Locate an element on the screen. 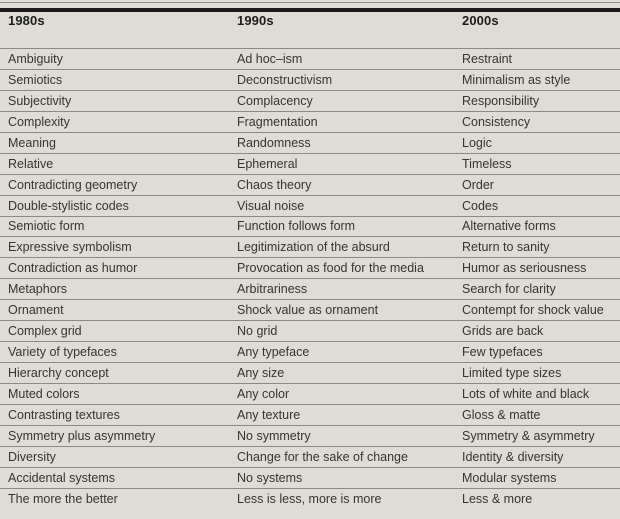 The height and width of the screenshot is (519, 620). table-cell: Semiotic form is located at coordinates (46, 226).